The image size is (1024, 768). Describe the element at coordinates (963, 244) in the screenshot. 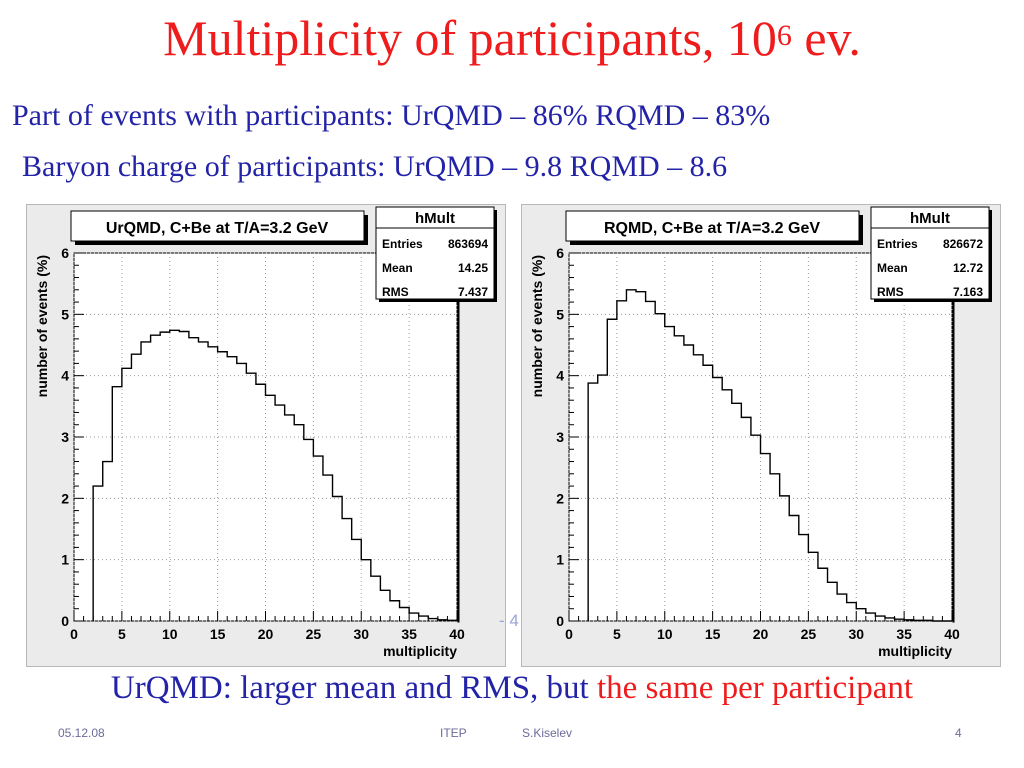

I see `rqmd-stats-value-0: 826672` at that location.